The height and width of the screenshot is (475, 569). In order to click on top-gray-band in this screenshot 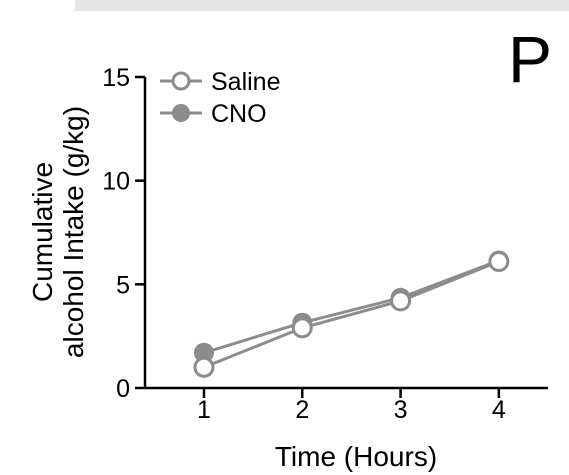, I will do `click(322, 5)`.